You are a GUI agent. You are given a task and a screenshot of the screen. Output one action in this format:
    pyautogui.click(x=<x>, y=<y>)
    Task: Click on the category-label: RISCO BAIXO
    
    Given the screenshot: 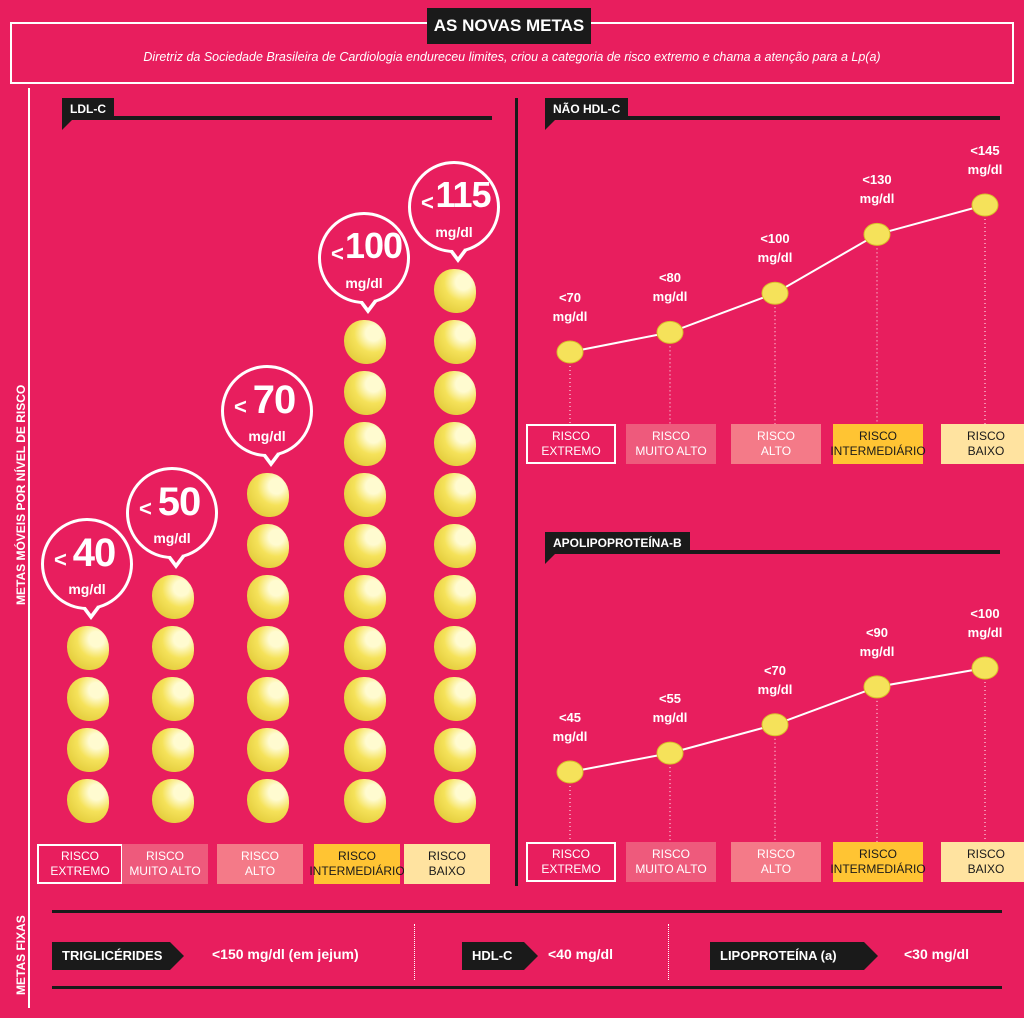 What is the action you would take?
    pyautogui.click(x=985, y=443)
    